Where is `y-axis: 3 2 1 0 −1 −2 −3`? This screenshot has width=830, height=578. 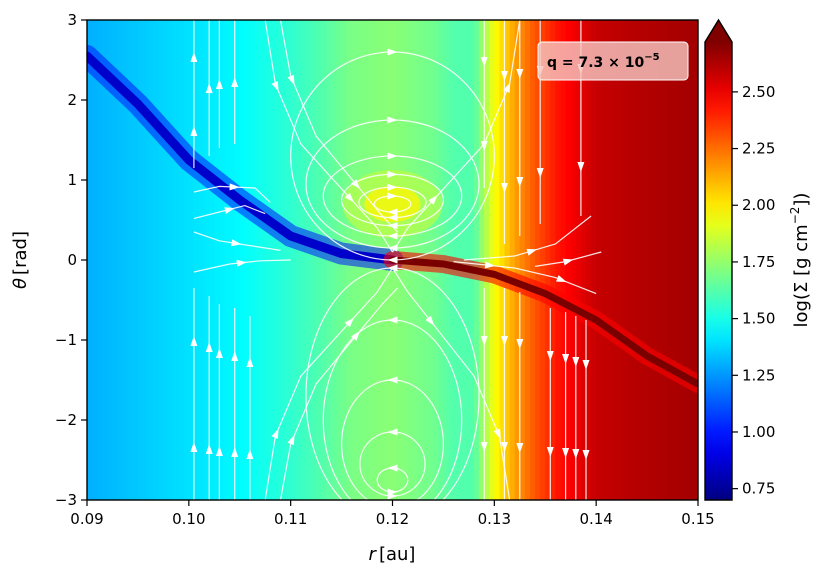 y-axis: 3 2 1 0 −1 −2 −3 is located at coordinates (71, 260).